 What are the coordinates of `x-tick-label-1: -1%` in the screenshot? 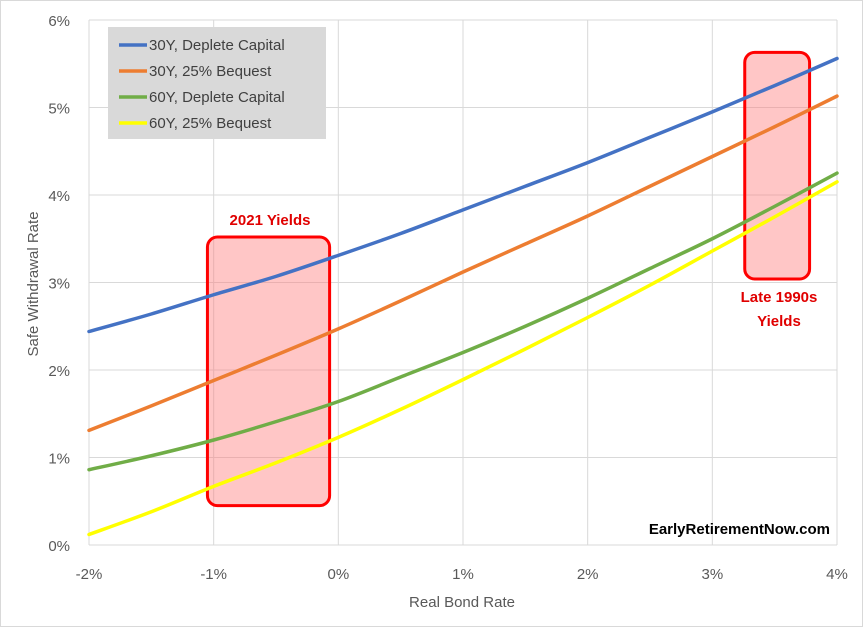 It's located at (213, 574).